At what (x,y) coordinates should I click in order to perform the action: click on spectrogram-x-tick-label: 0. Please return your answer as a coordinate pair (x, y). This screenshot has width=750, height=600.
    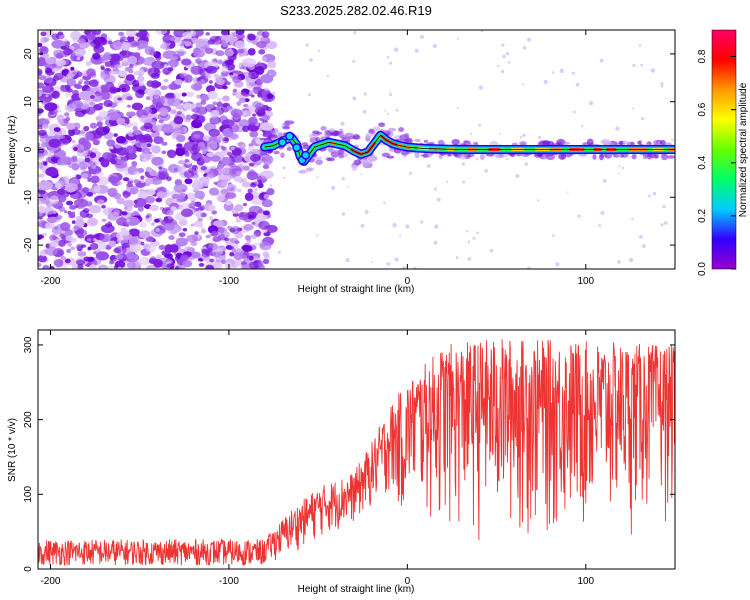
    Looking at the image, I should click on (408, 281).